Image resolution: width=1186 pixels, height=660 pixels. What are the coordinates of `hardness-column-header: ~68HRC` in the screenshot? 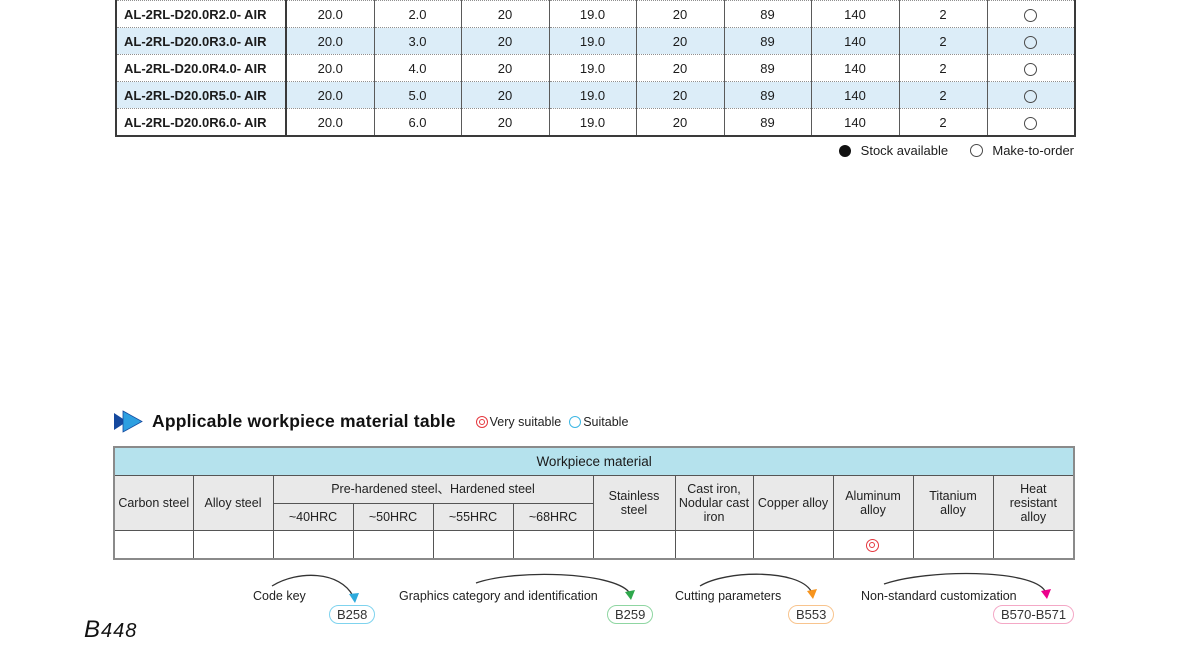 It's located at (553, 516).